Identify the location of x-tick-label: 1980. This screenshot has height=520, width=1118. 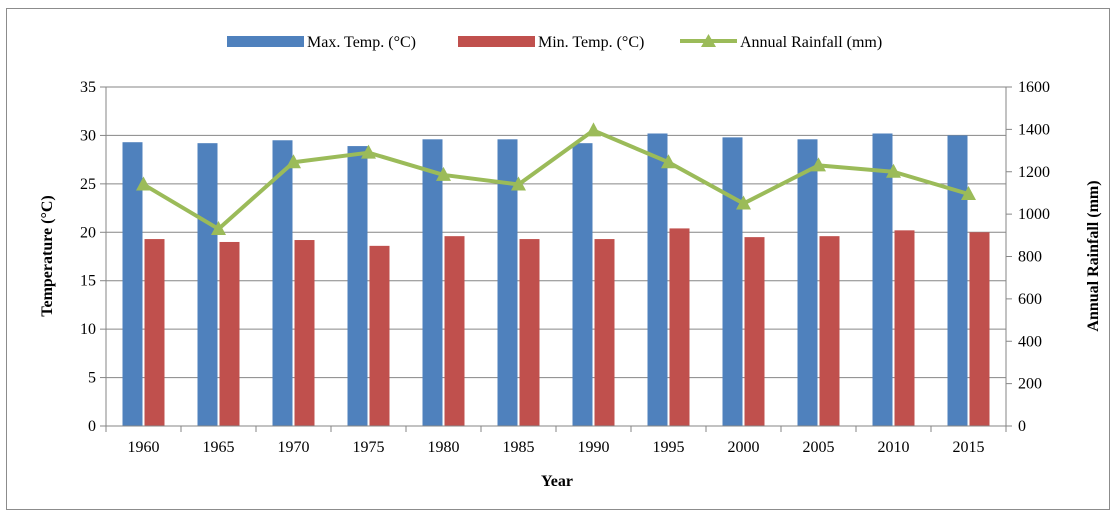
(444, 447).